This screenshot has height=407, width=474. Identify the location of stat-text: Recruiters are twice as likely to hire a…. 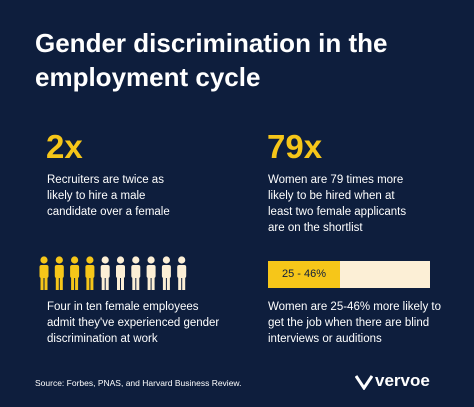
(108, 196).